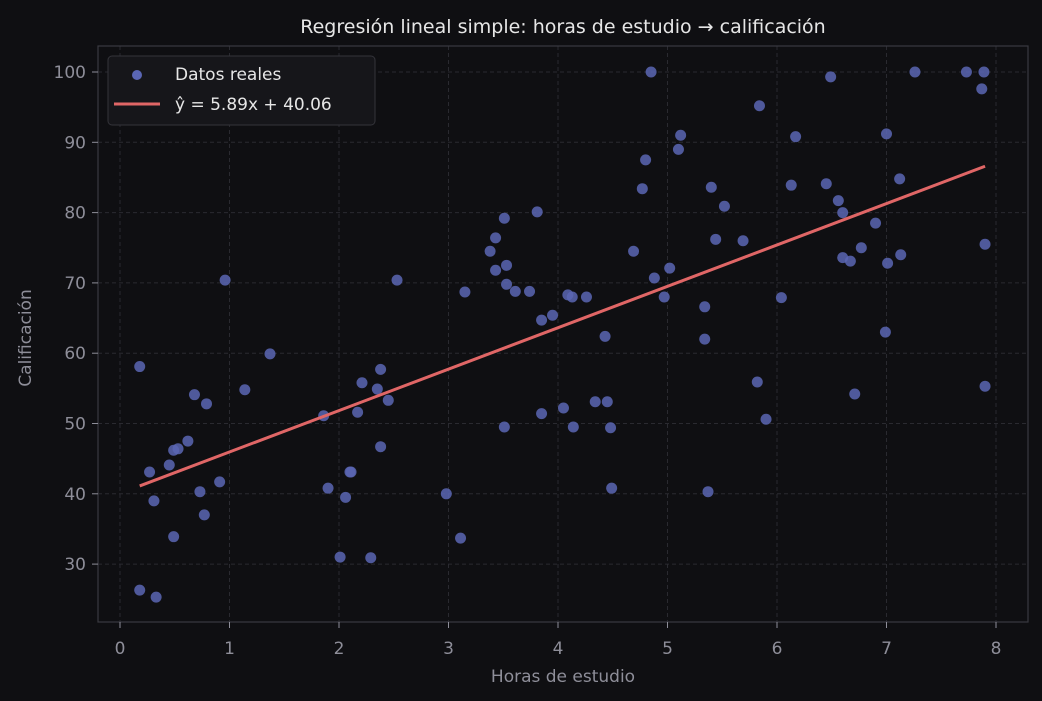 The height and width of the screenshot is (701, 1042). I want to click on y-tick-label: 90, so click(75, 143).